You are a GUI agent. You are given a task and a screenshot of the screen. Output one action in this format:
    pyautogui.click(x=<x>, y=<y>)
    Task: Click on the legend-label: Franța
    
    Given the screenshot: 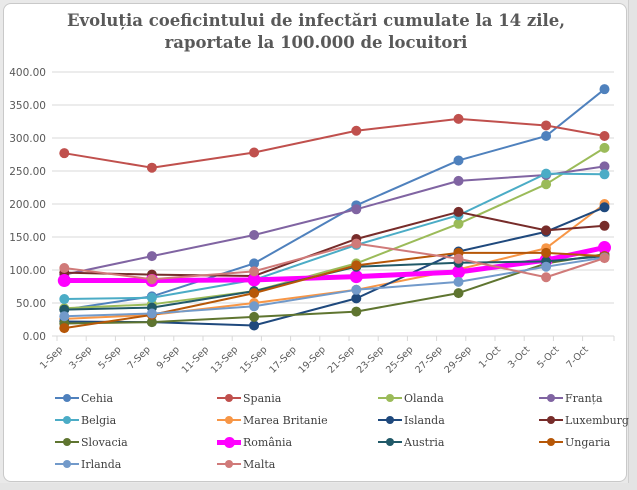 What is the action you would take?
    pyautogui.click(x=584, y=398)
    